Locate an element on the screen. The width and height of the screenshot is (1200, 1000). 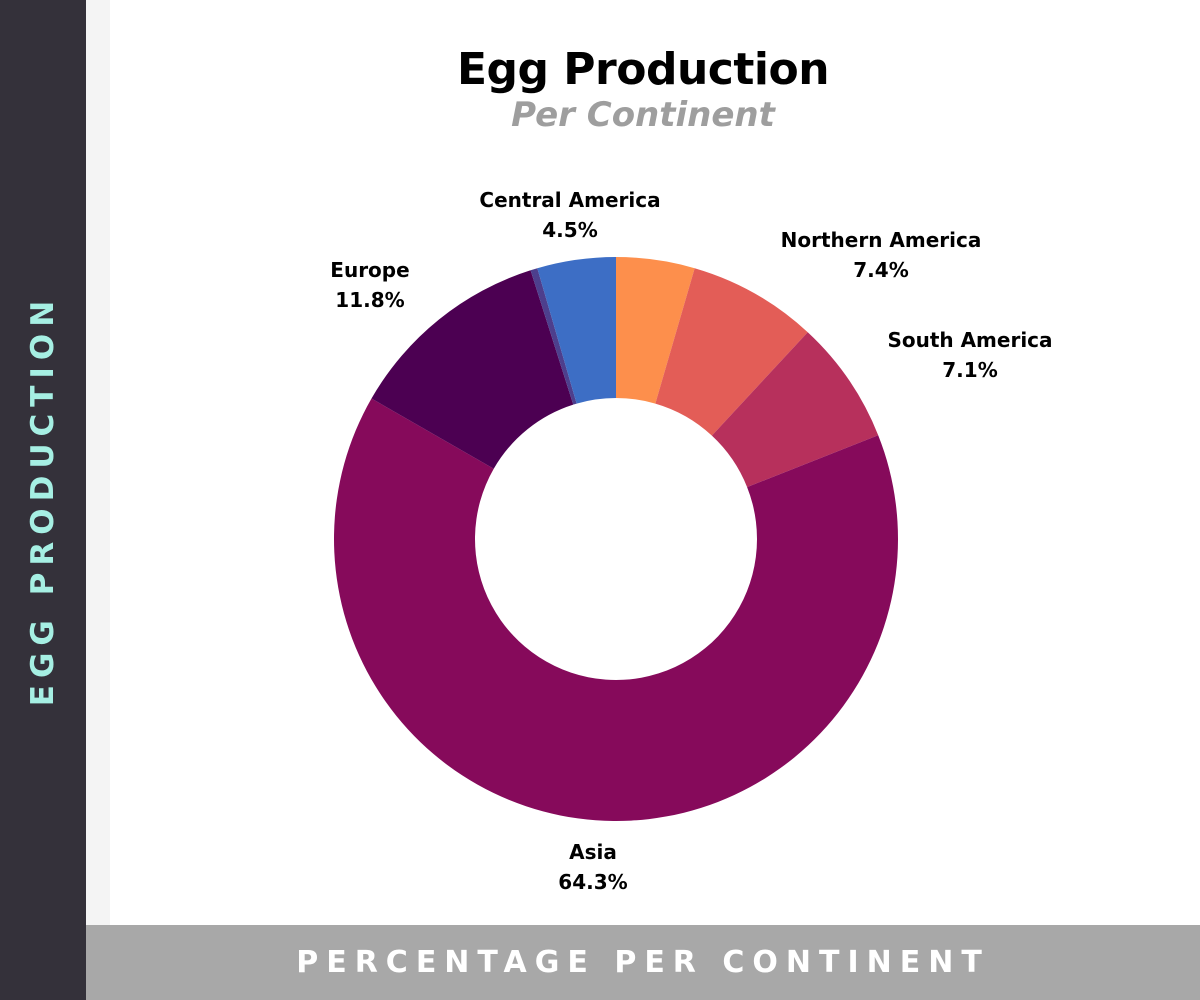
slice-label-northern-america: Northern America 7.4% is located at coordinates (881, 255).